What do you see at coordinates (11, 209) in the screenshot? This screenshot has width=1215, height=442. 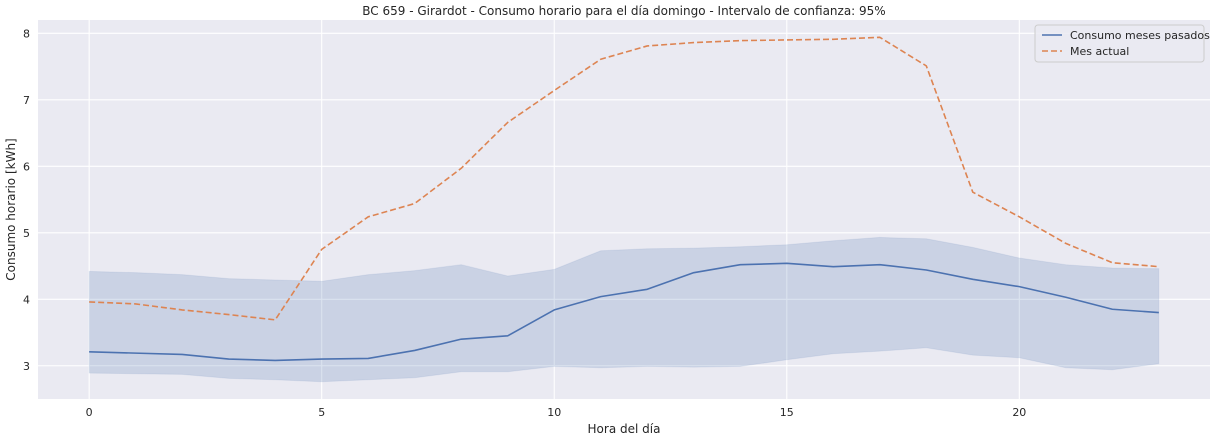 I see `y-axis-label: Consumo horario [kWh]` at bounding box center [11, 209].